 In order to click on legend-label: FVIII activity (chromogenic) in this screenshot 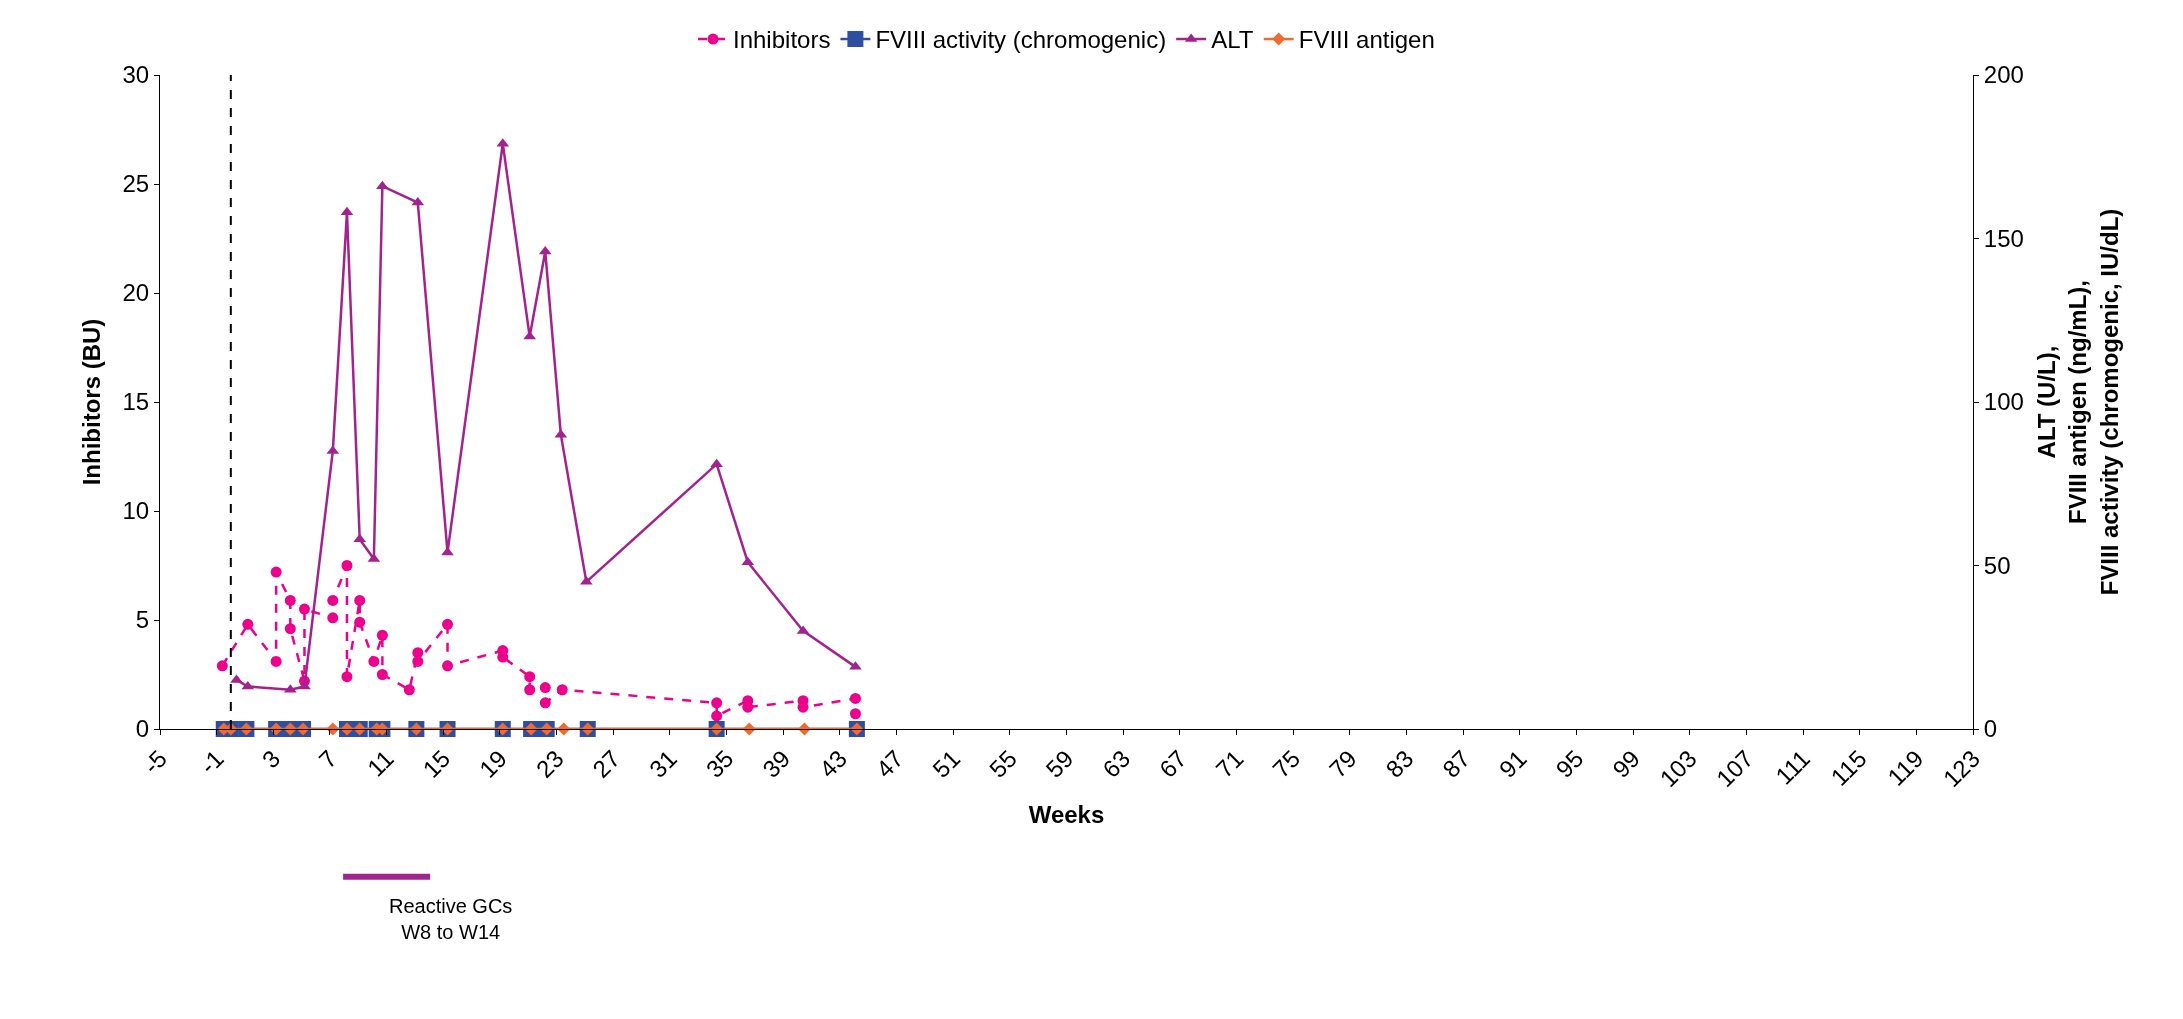, I will do `click(1021, 40)`.